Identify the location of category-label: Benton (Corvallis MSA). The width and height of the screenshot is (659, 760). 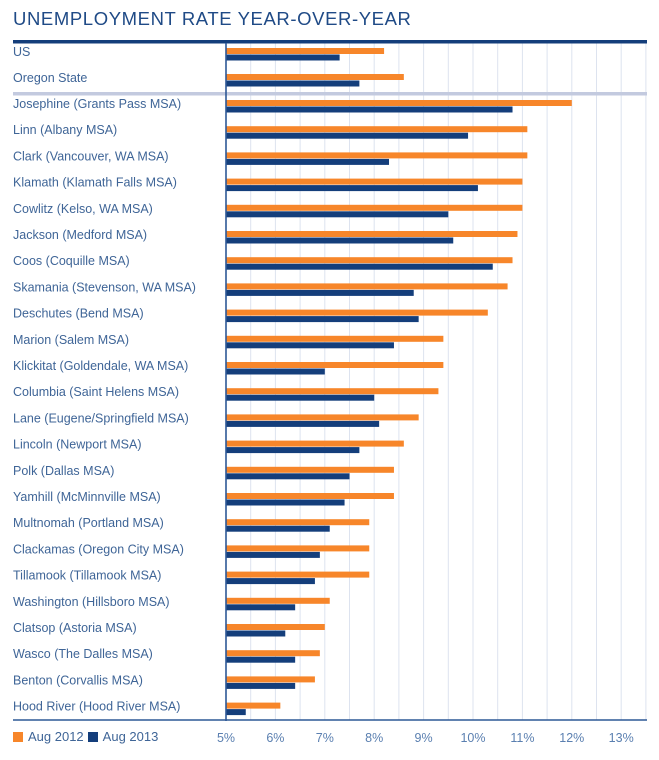
(78, 680).